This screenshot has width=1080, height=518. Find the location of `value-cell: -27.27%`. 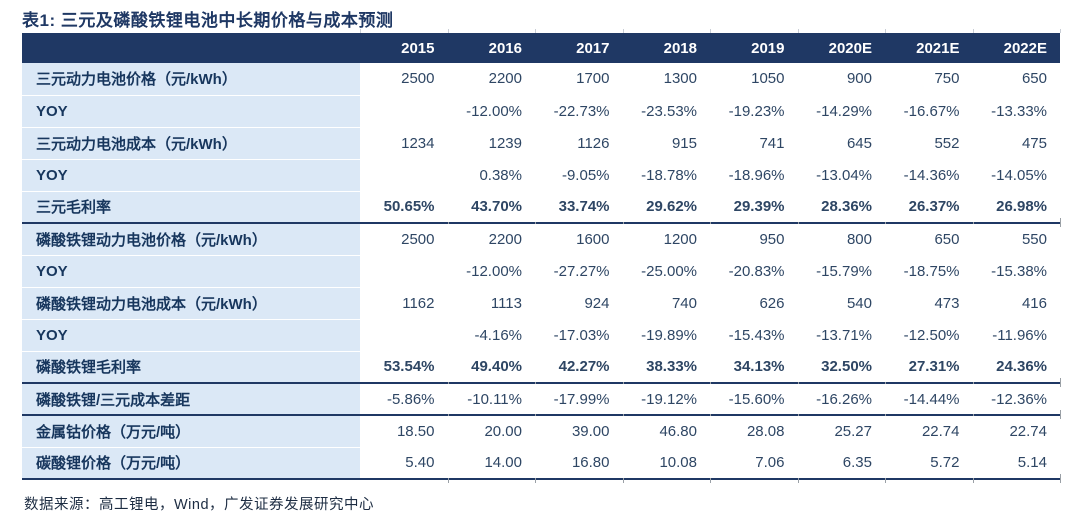

value-cell: -27.27% is located at coordinates (579, 271).